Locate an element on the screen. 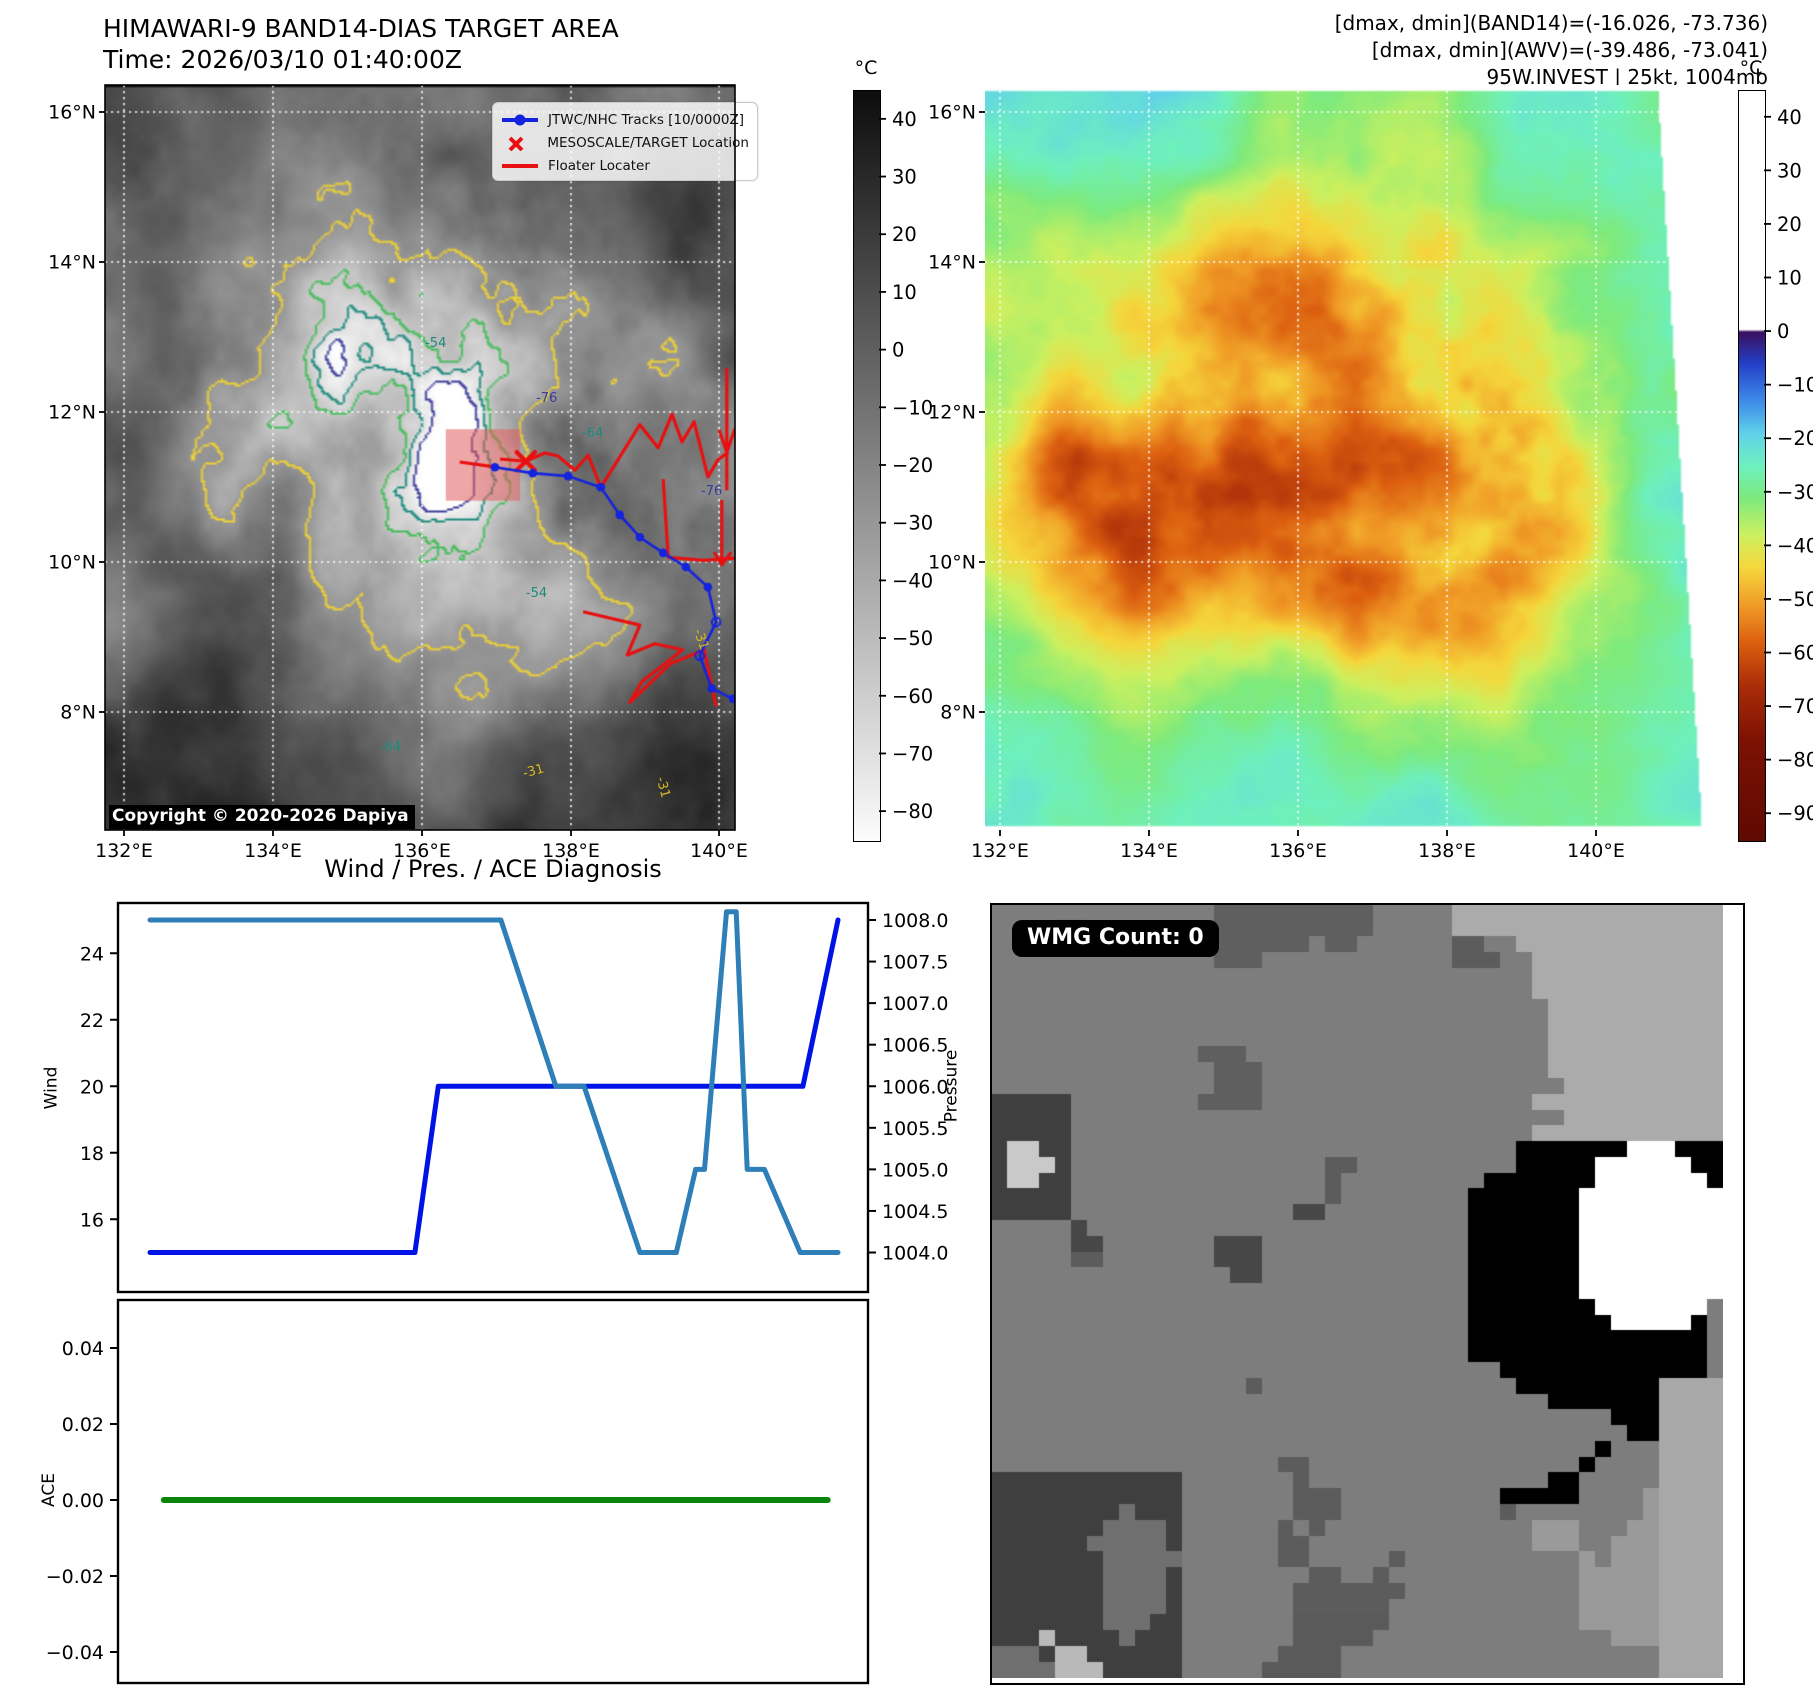 The width and height of the screenshot is (1813, 1690). band14-colorbar is located at coordinates (867, 466).